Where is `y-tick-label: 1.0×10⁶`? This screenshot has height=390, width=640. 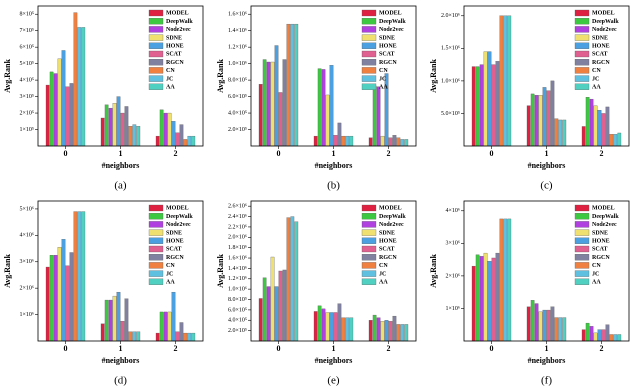
y-tick-label: 1.0×10⁶ is located at coordinates (237, 290).